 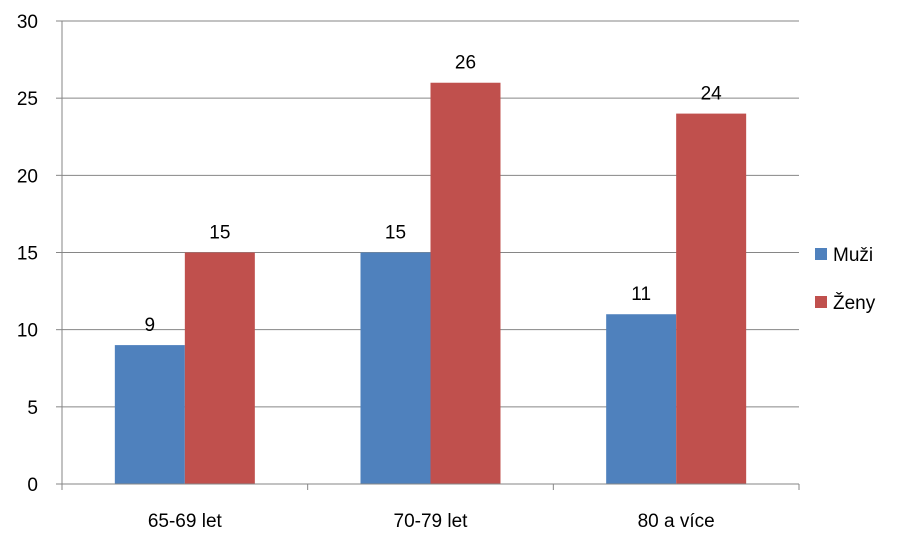 What do you see at coordinates (27, 22) in the screenshot?
I see `y-tick-label: 30` at bounding box center [27, 22].